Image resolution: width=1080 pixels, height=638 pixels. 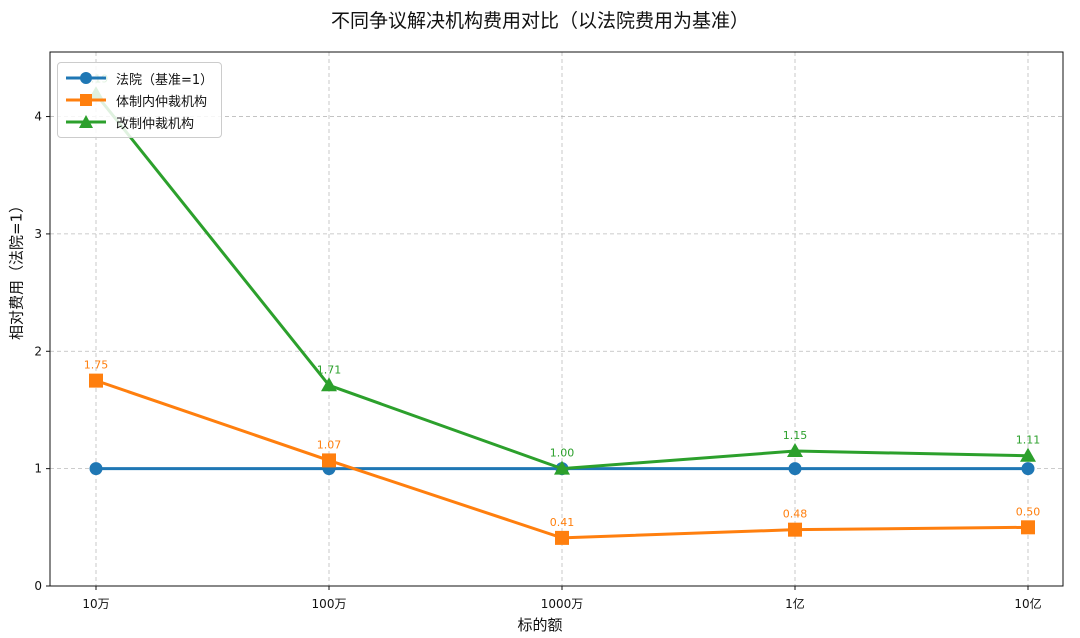 What do you see at coordinates (1028, 440) in the screenshot?
I see `data-label: 1.11` at bounding box center [1028, 440].